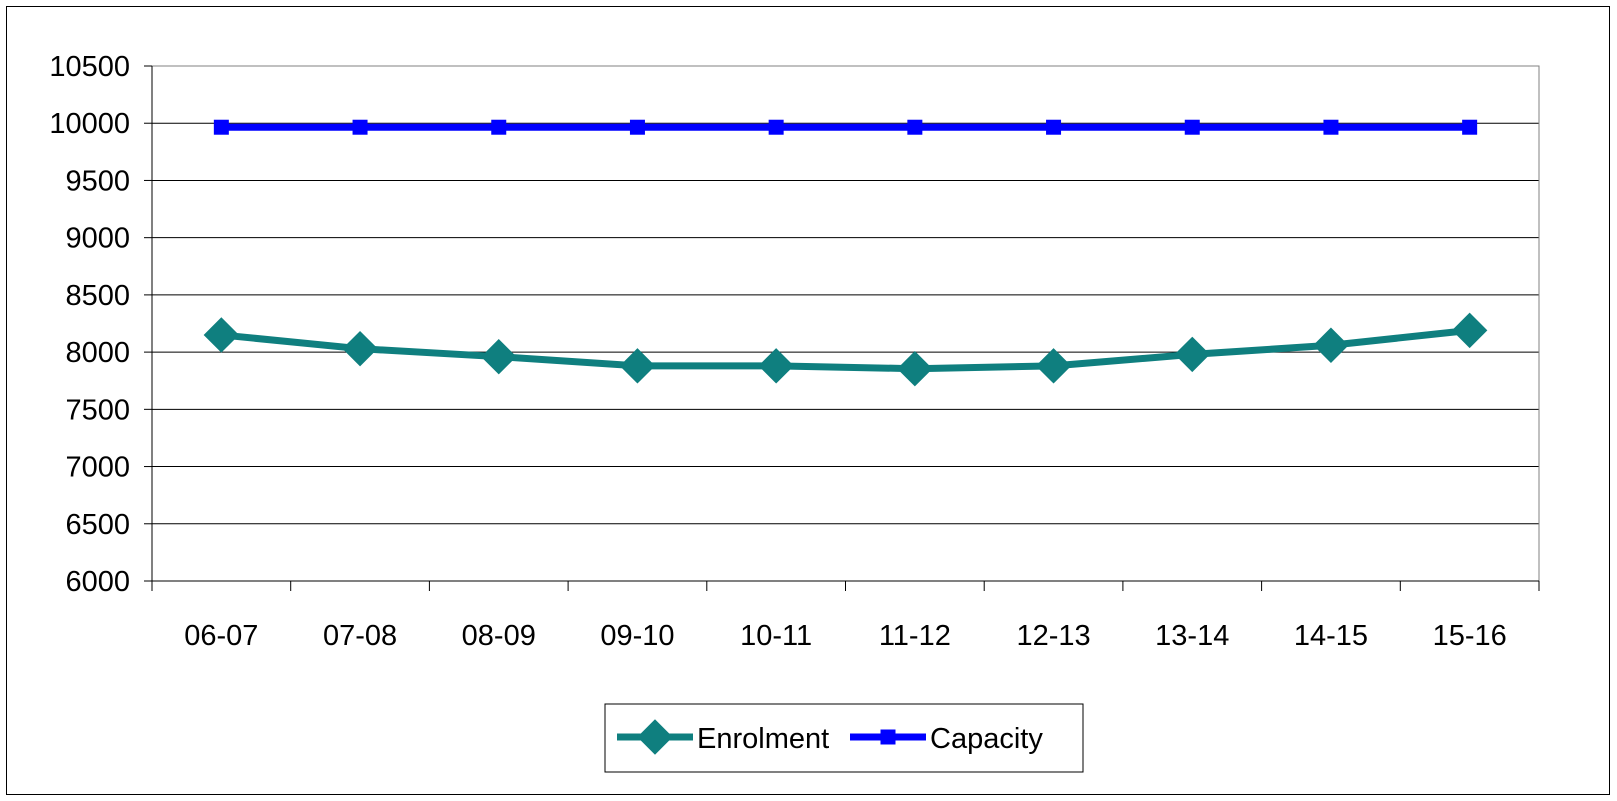  Describe the element at coordinates (97, 353) in the screenshot. I see `y-tick-label: 8000` at that location.